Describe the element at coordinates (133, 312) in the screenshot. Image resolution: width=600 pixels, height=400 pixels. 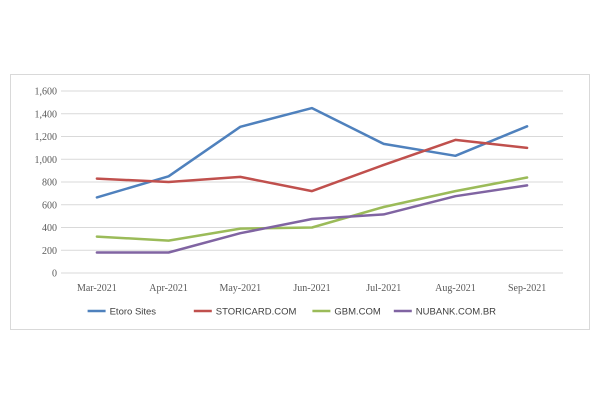
I see `legend-label: Etoro Sites` at that location.